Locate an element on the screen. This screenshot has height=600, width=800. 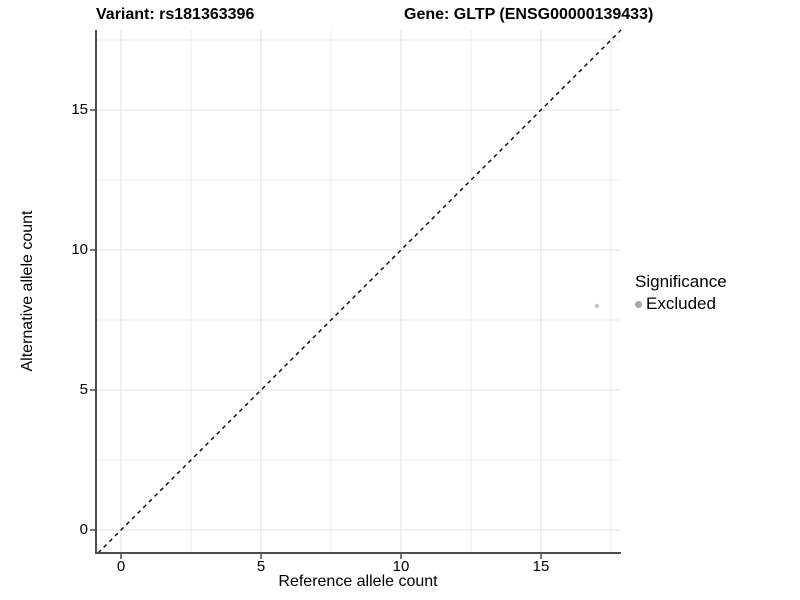
legend-item-label: Excluded is located at coordinates (681, 303).